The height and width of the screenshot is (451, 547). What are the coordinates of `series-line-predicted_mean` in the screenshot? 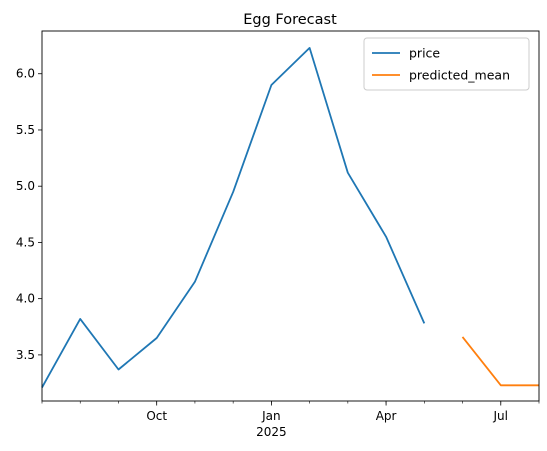 It's located at (500, 361).